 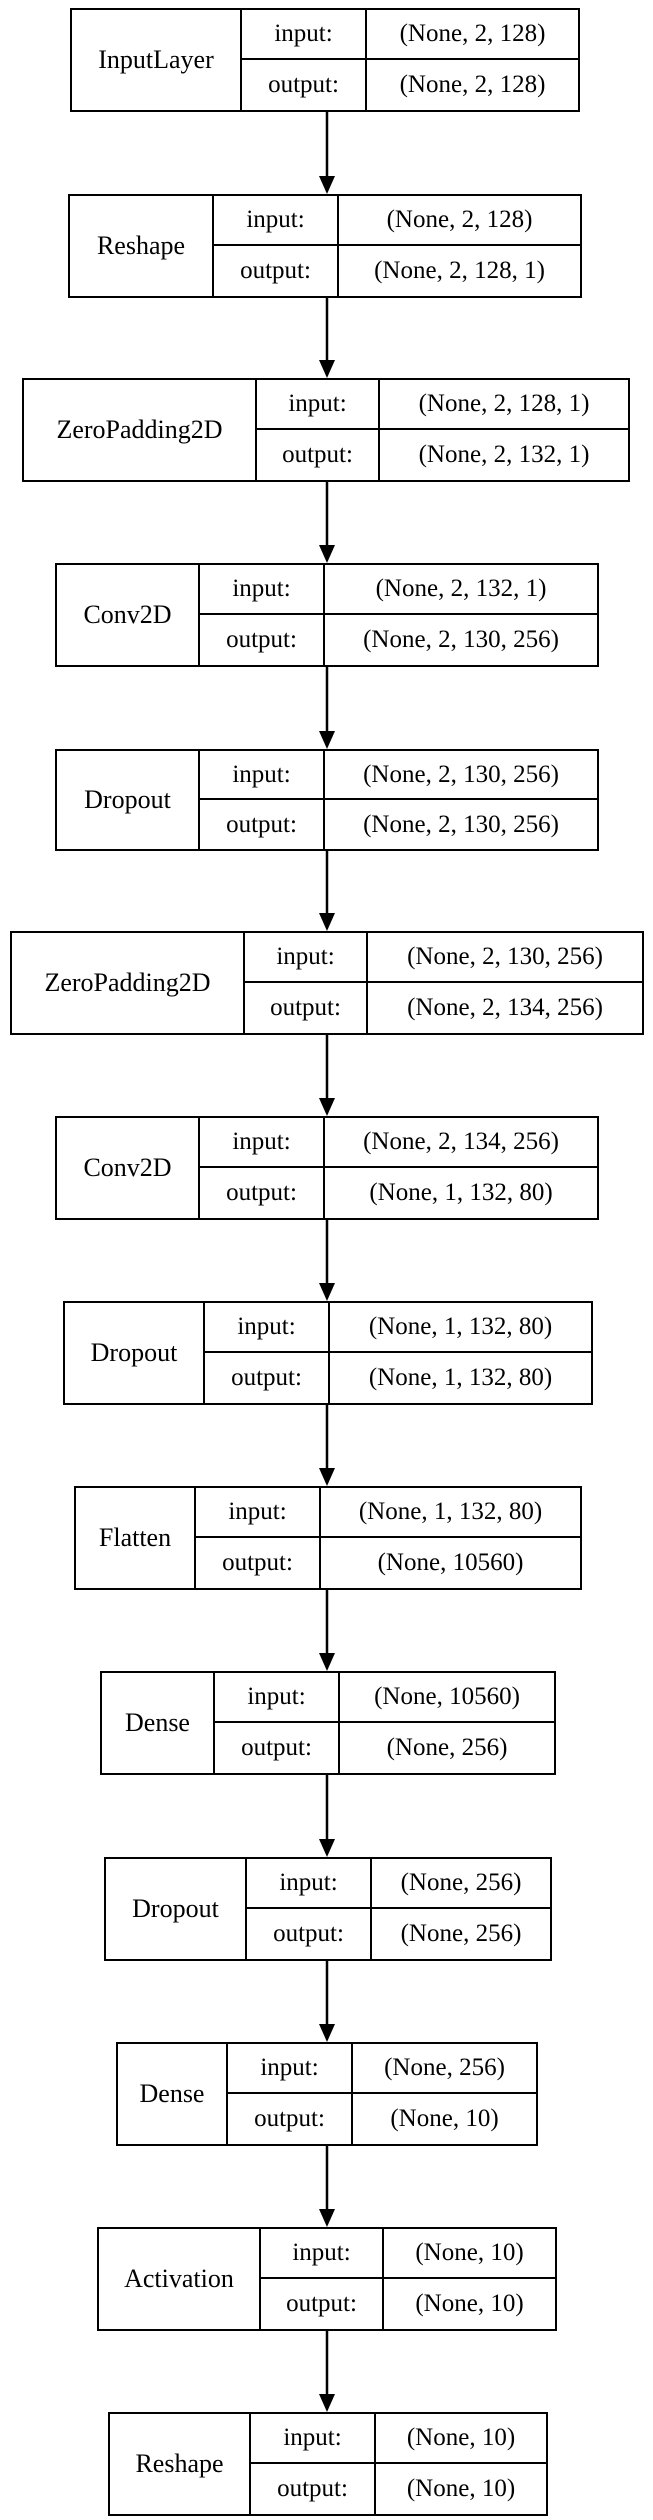 I want to click on input-shape: (None, 2, 132, 1), so click(x=461, y=590).